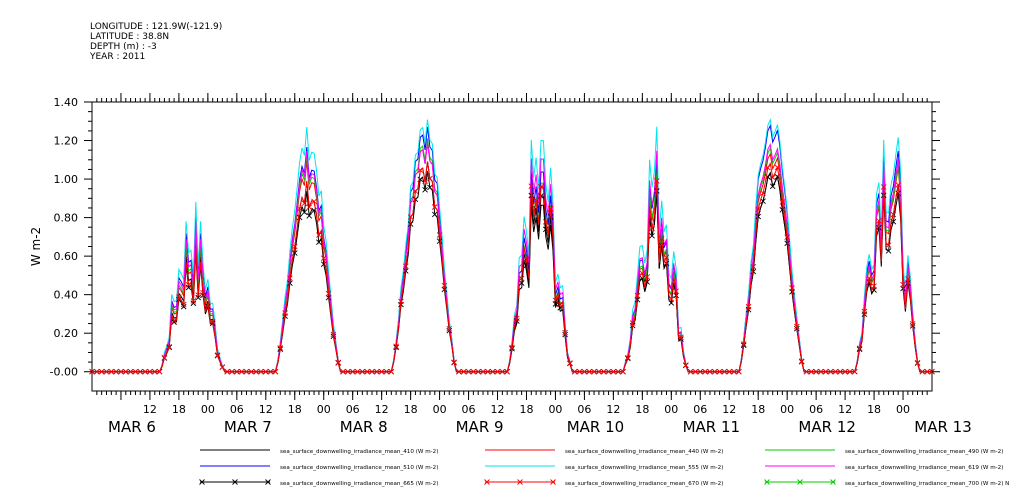 Image resolution: width=1009 pixels, height=504 pixels. Describe the element at coordinates (364, 427) in the screenshot. I see `x-date-label: MAR 8` at that location.